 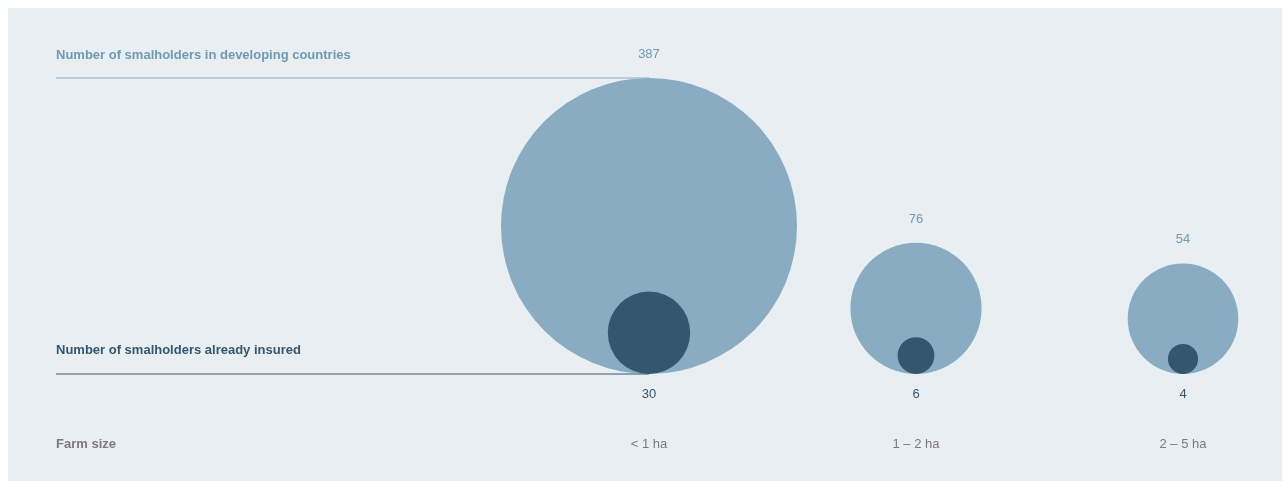 I want to click on legend-label: Number of smalholders already insured, so click(x=178, y=349).